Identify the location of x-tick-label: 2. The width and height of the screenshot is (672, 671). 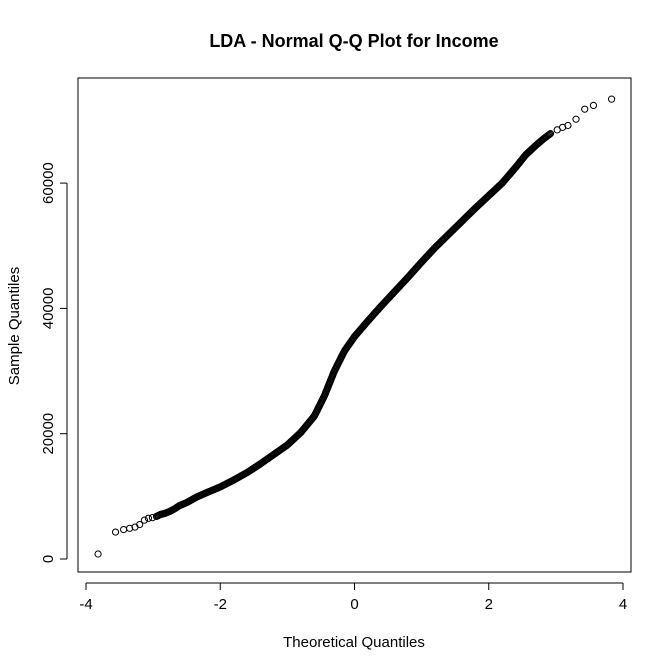
(489, 604).